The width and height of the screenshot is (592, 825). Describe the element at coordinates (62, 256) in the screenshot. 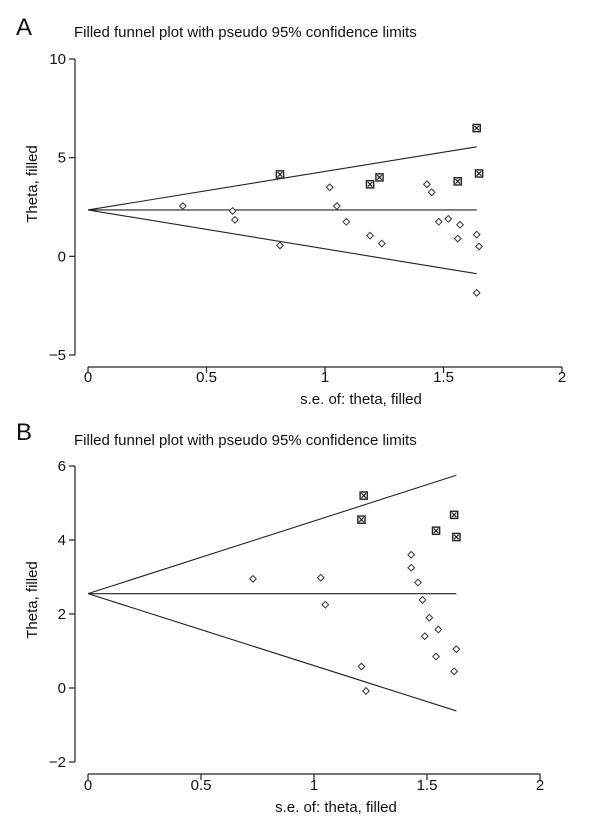

I see `panel-a-y-tick-label: 0` at that location.